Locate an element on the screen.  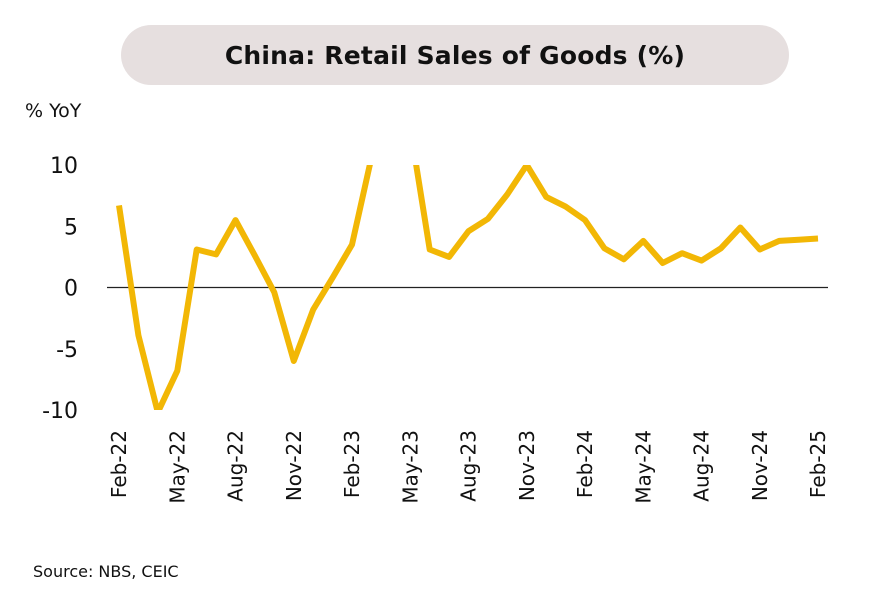
x-tick-label: Nov-23 is located at coordinates (527, 465).